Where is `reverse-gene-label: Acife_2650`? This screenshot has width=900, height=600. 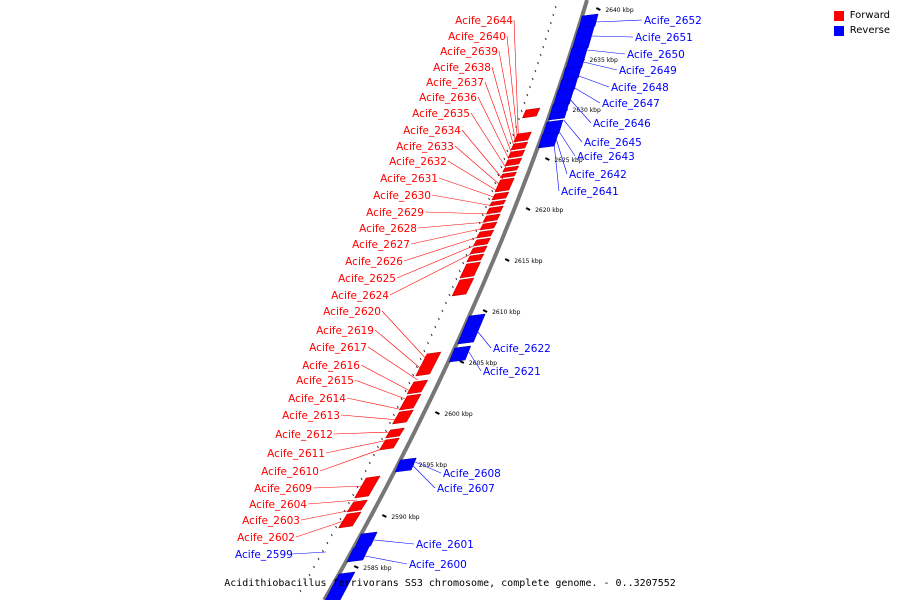 reverse-gene-label: Acife_2650 is located at coordinates (656, 55).